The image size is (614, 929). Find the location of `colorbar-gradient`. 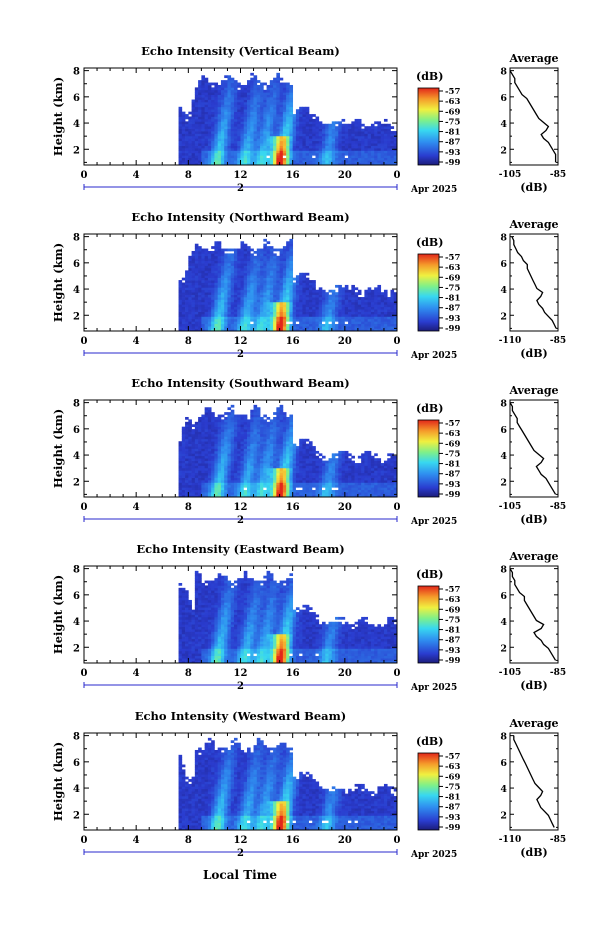

colorbar-gradient is located at coordinates (428, 292).